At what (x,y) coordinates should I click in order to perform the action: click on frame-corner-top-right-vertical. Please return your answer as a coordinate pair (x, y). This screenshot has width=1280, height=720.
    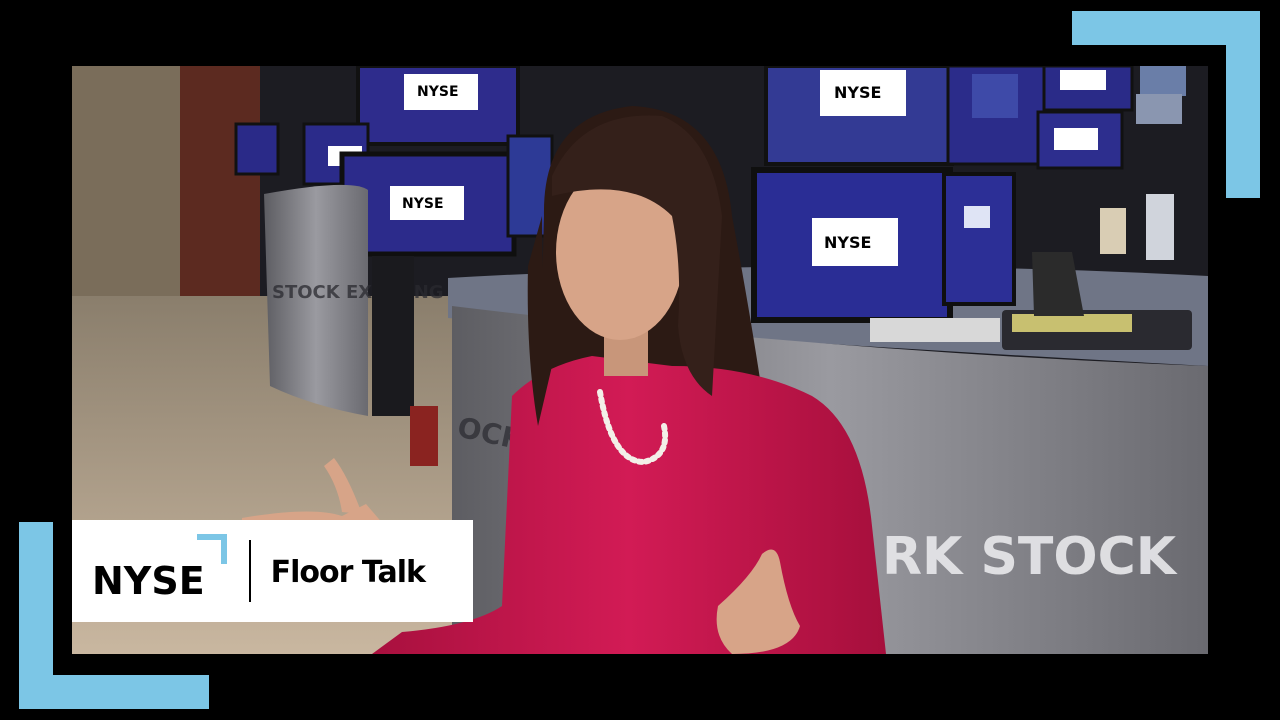
    Looking at the image, I should click on (1243, 104).